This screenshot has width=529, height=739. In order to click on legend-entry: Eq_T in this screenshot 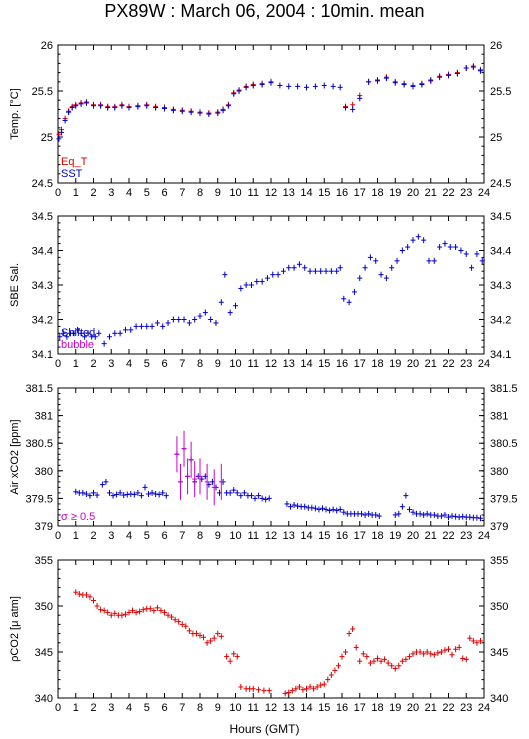, I will do `click(74, 162)`.